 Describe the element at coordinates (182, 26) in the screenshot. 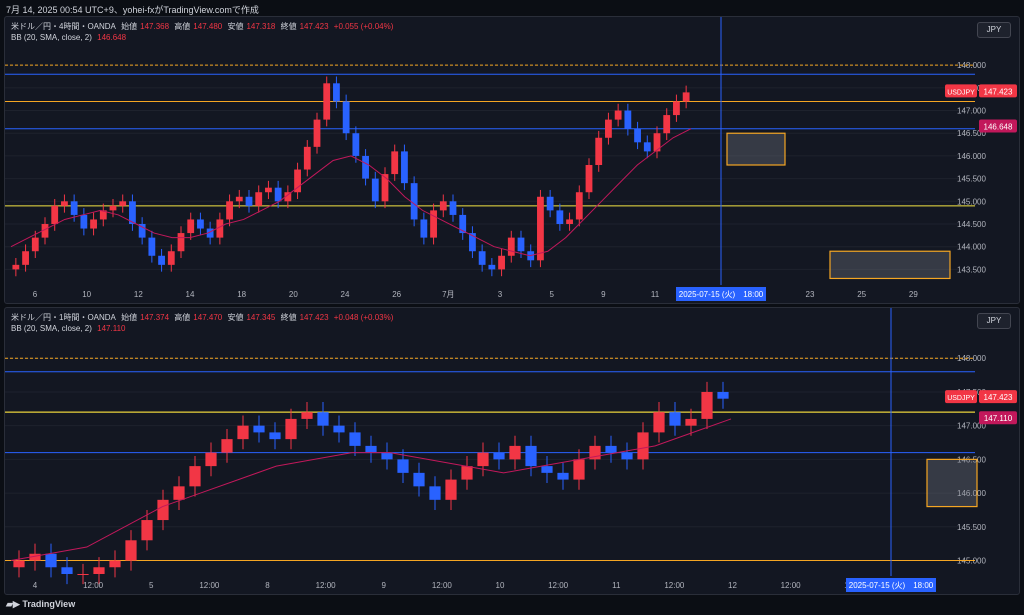

I see `high-label: 高値` at that location.